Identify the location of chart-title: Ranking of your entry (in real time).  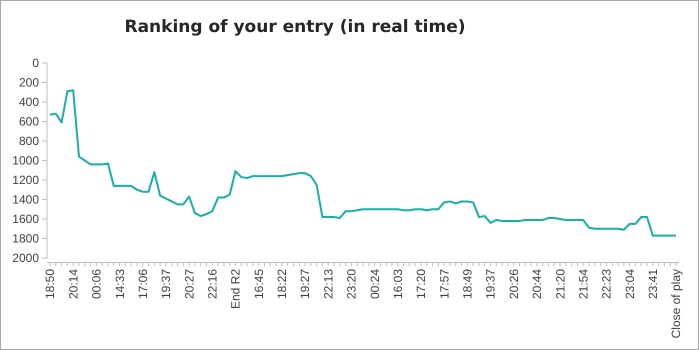
(295, 27).